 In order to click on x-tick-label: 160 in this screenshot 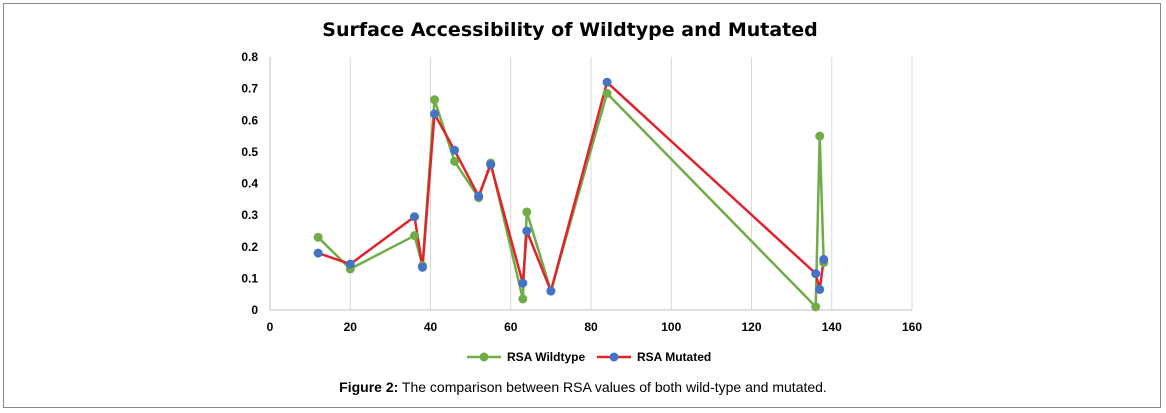, I will do `click(912, 327)`.